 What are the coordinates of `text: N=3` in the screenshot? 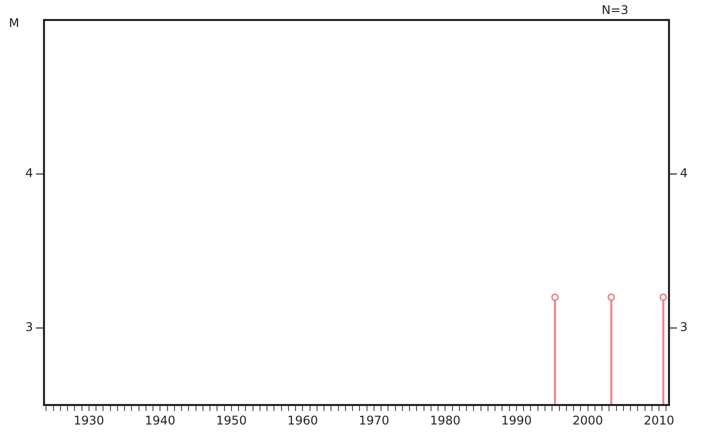 It's located at (615, 10).